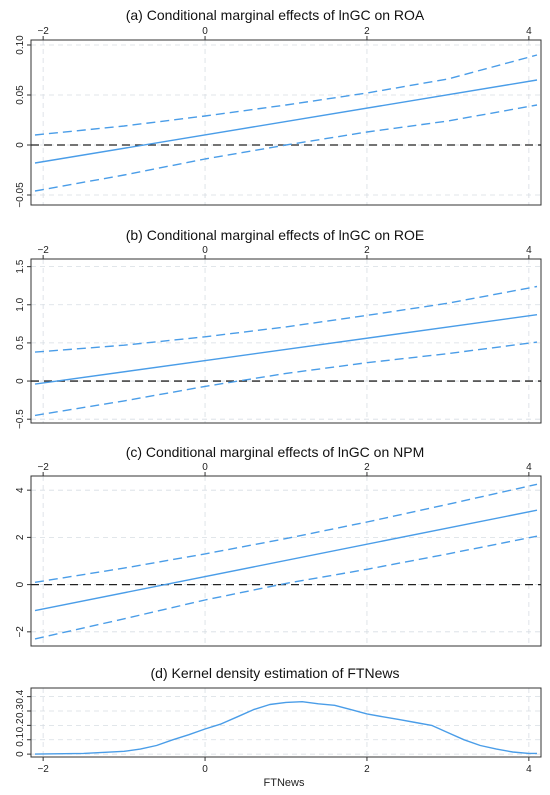 Image resolution: width=550 pixels, height=795 pixels. Describe the element at coordinates (205, 467) in the screenshot. I see `panel-c-x-tick-label: 0` at that location.